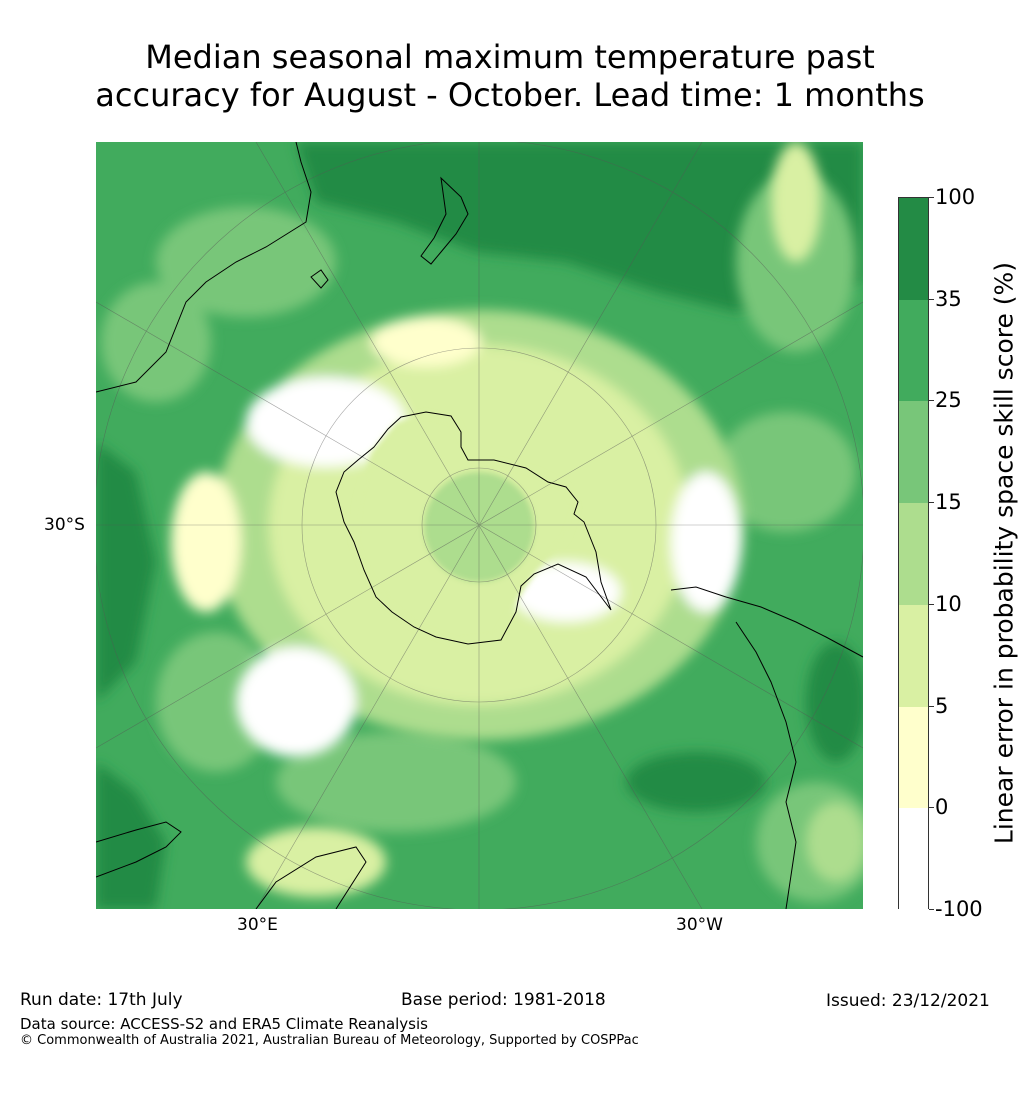  What do you see at coordinates (948, 400) in the screenshot?
I see `colorbar-tick-label: 25` at bounding box center [948, 400].